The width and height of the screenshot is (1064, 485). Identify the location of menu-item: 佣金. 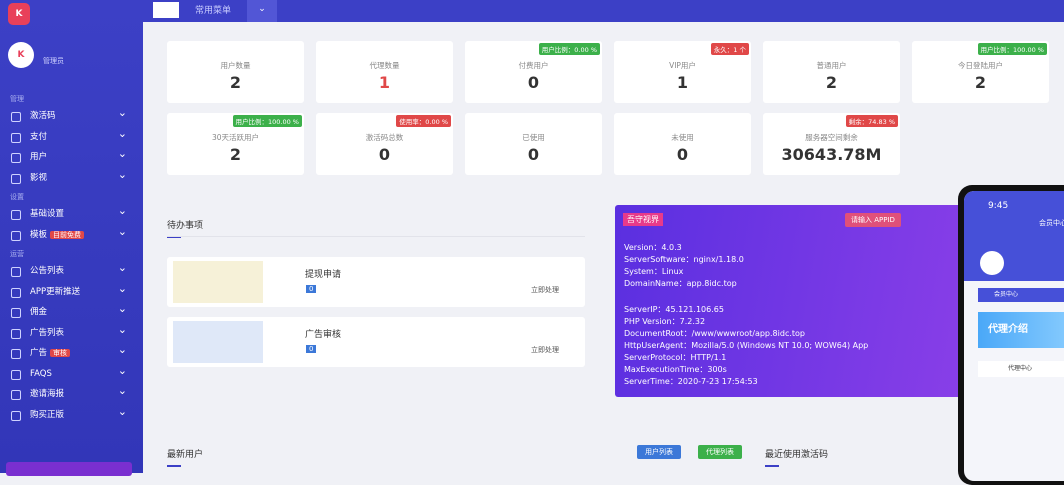
(71, 311).